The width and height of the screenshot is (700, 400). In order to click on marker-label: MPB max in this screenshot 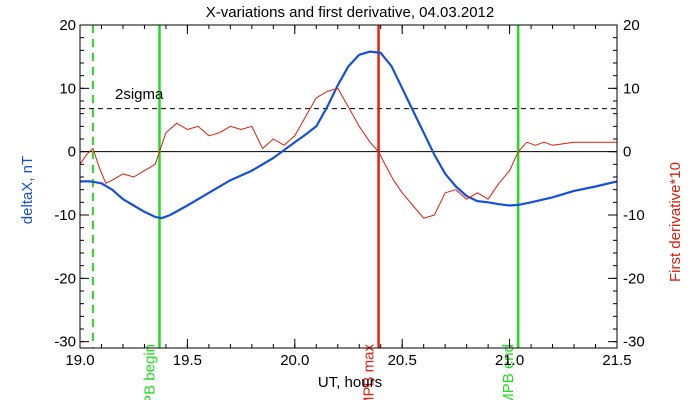, I will do `click(369, 372)`.